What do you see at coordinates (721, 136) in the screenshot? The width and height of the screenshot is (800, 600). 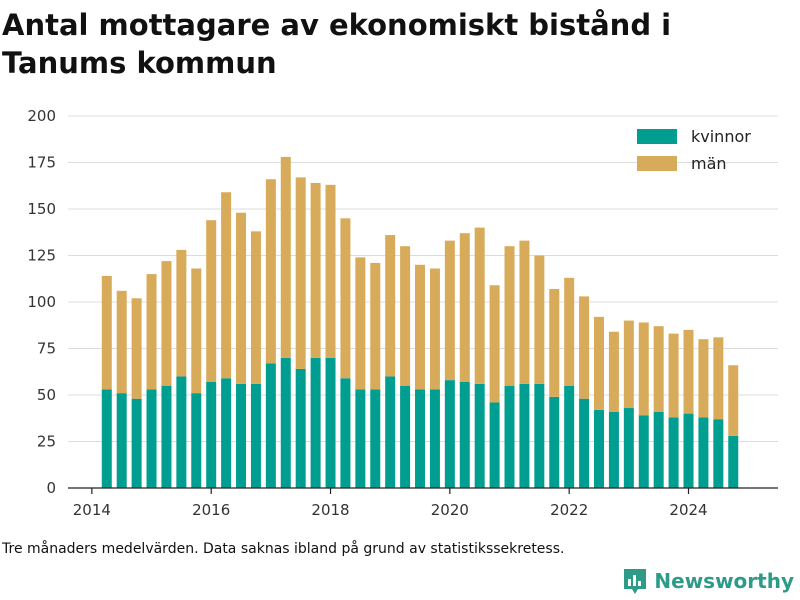 I see `legend-label: kvinnor` at bounding box center [721, 136].